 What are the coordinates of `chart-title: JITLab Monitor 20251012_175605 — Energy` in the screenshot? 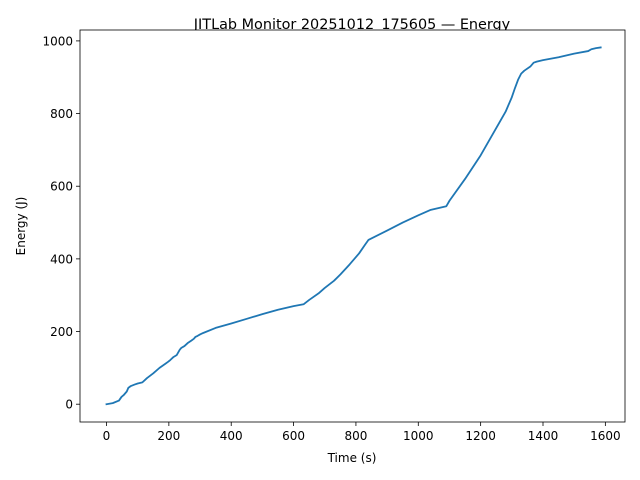 It's located at (352, 25).